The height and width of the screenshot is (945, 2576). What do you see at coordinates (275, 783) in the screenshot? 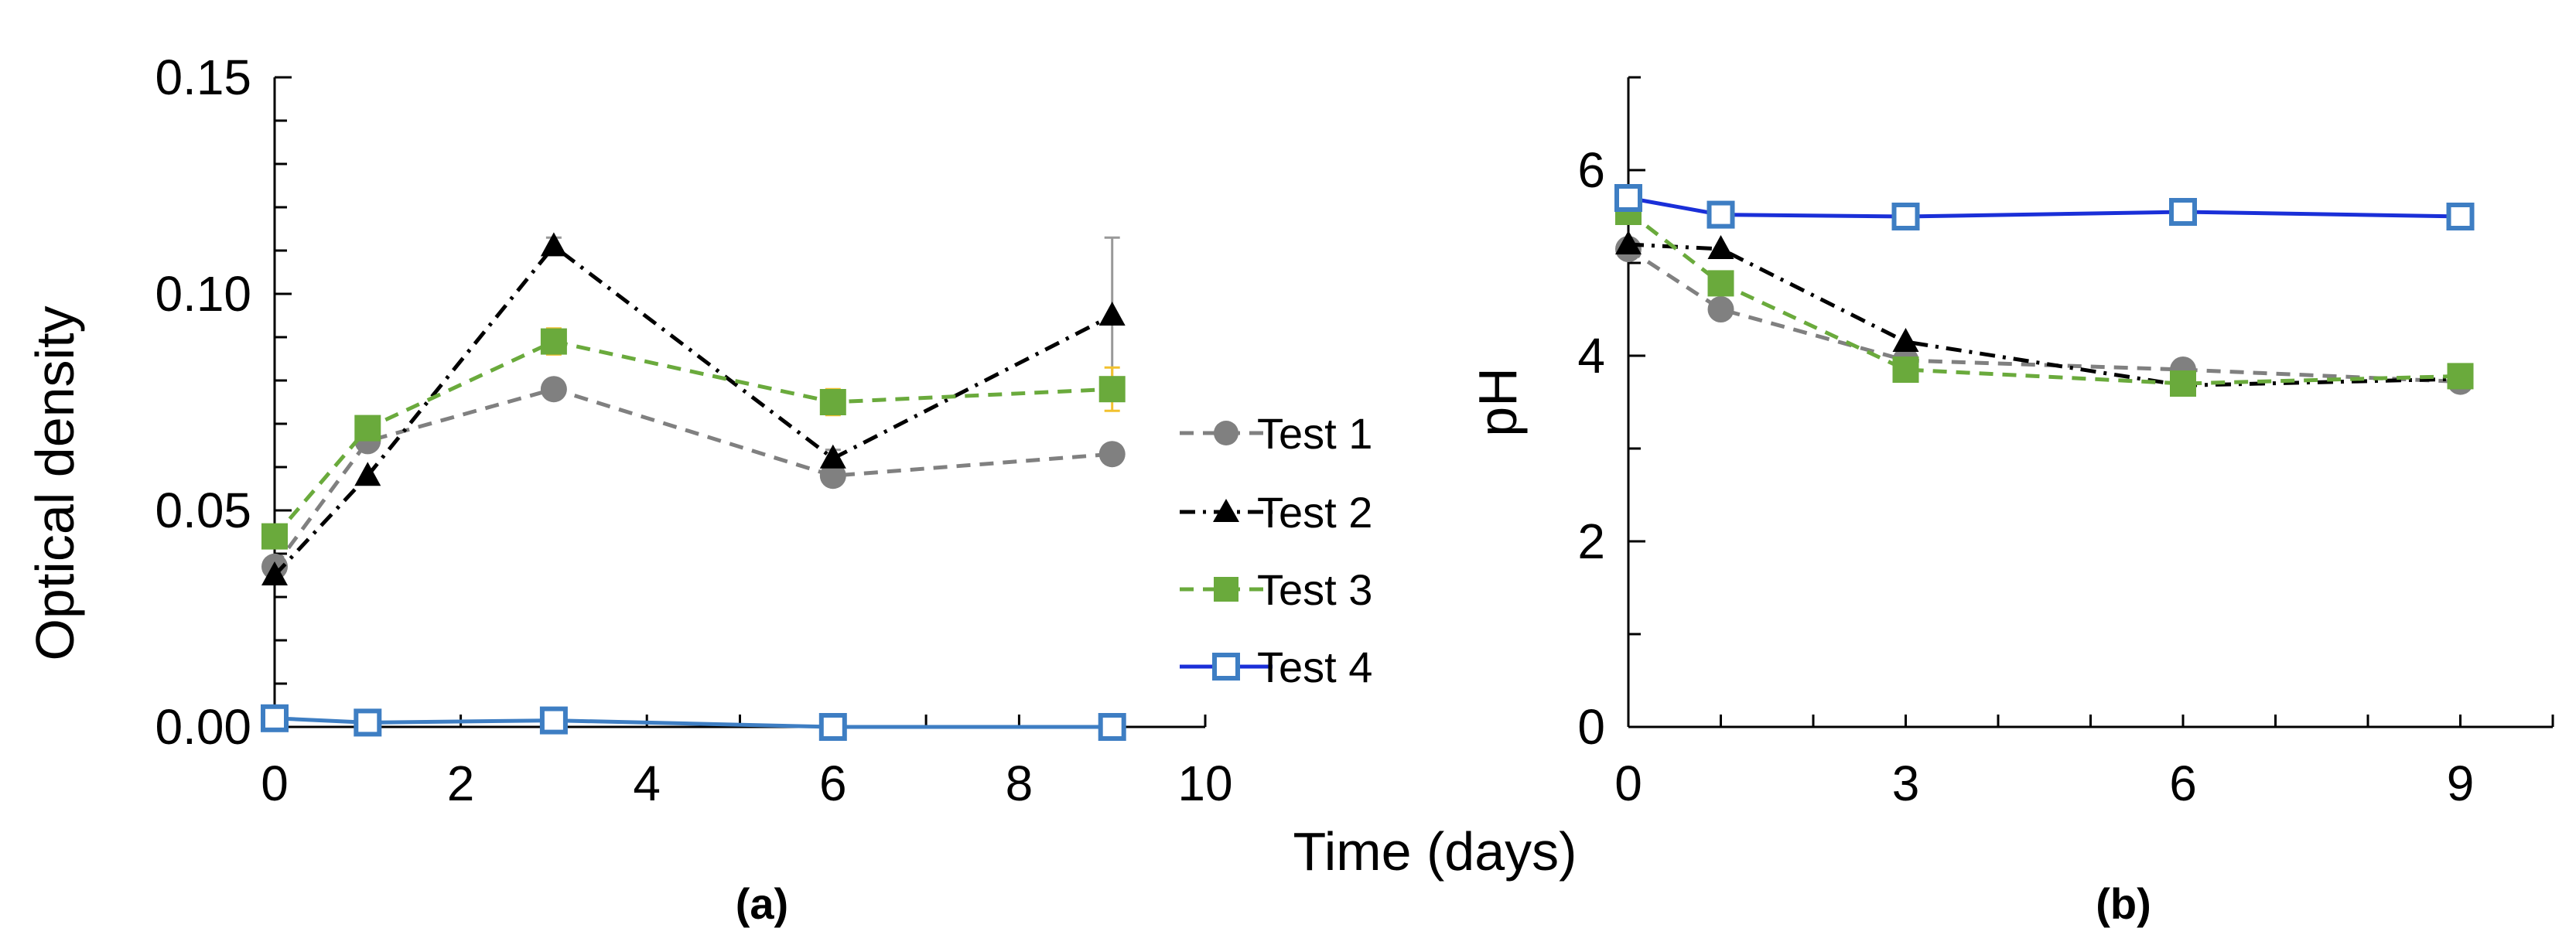
I see `chart-a-x-tick-label: 0` at bounding box center [275, 783].